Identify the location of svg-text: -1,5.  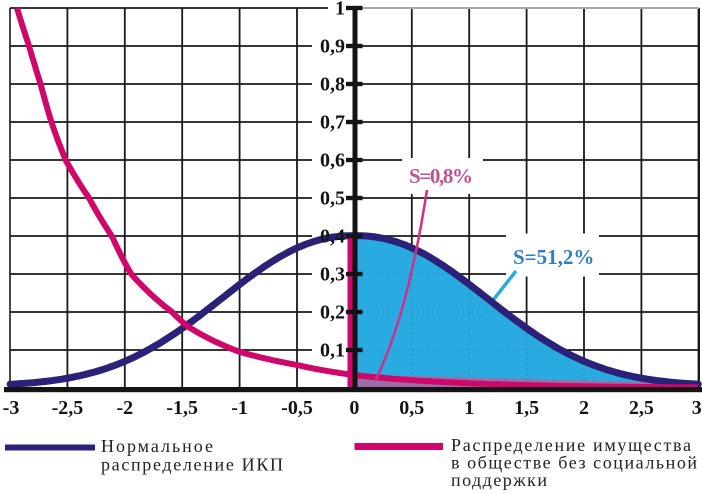
(182, 408).